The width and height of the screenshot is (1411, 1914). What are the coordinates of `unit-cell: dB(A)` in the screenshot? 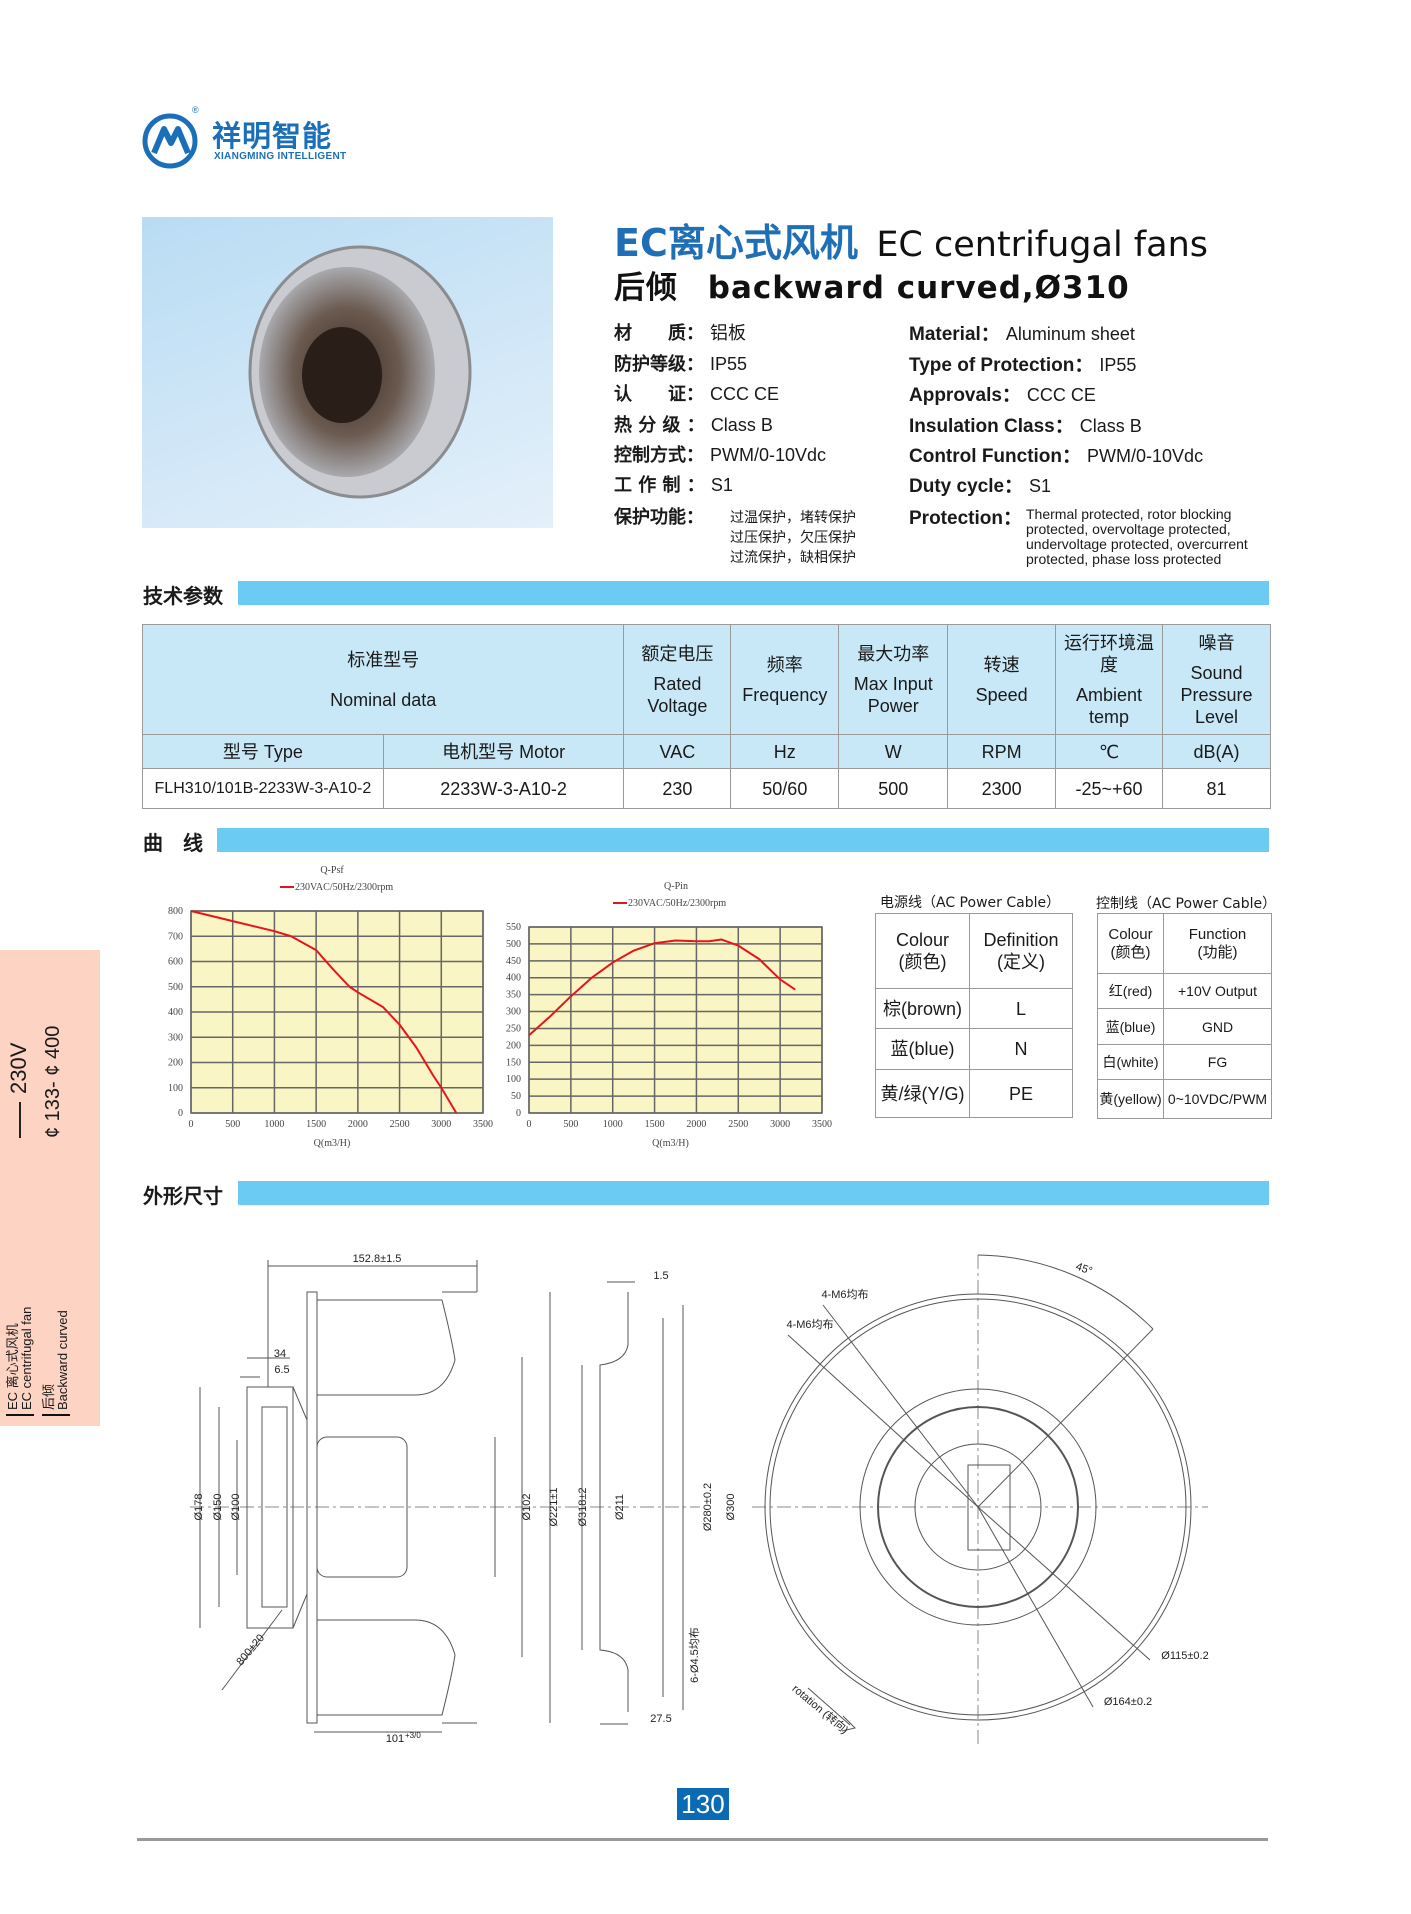 It's located at (1216, 751).